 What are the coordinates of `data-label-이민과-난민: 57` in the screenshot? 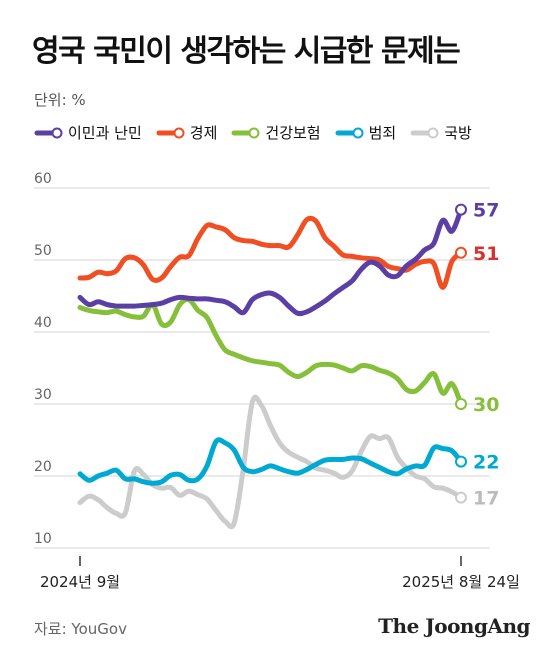 It's located at (486, 211).